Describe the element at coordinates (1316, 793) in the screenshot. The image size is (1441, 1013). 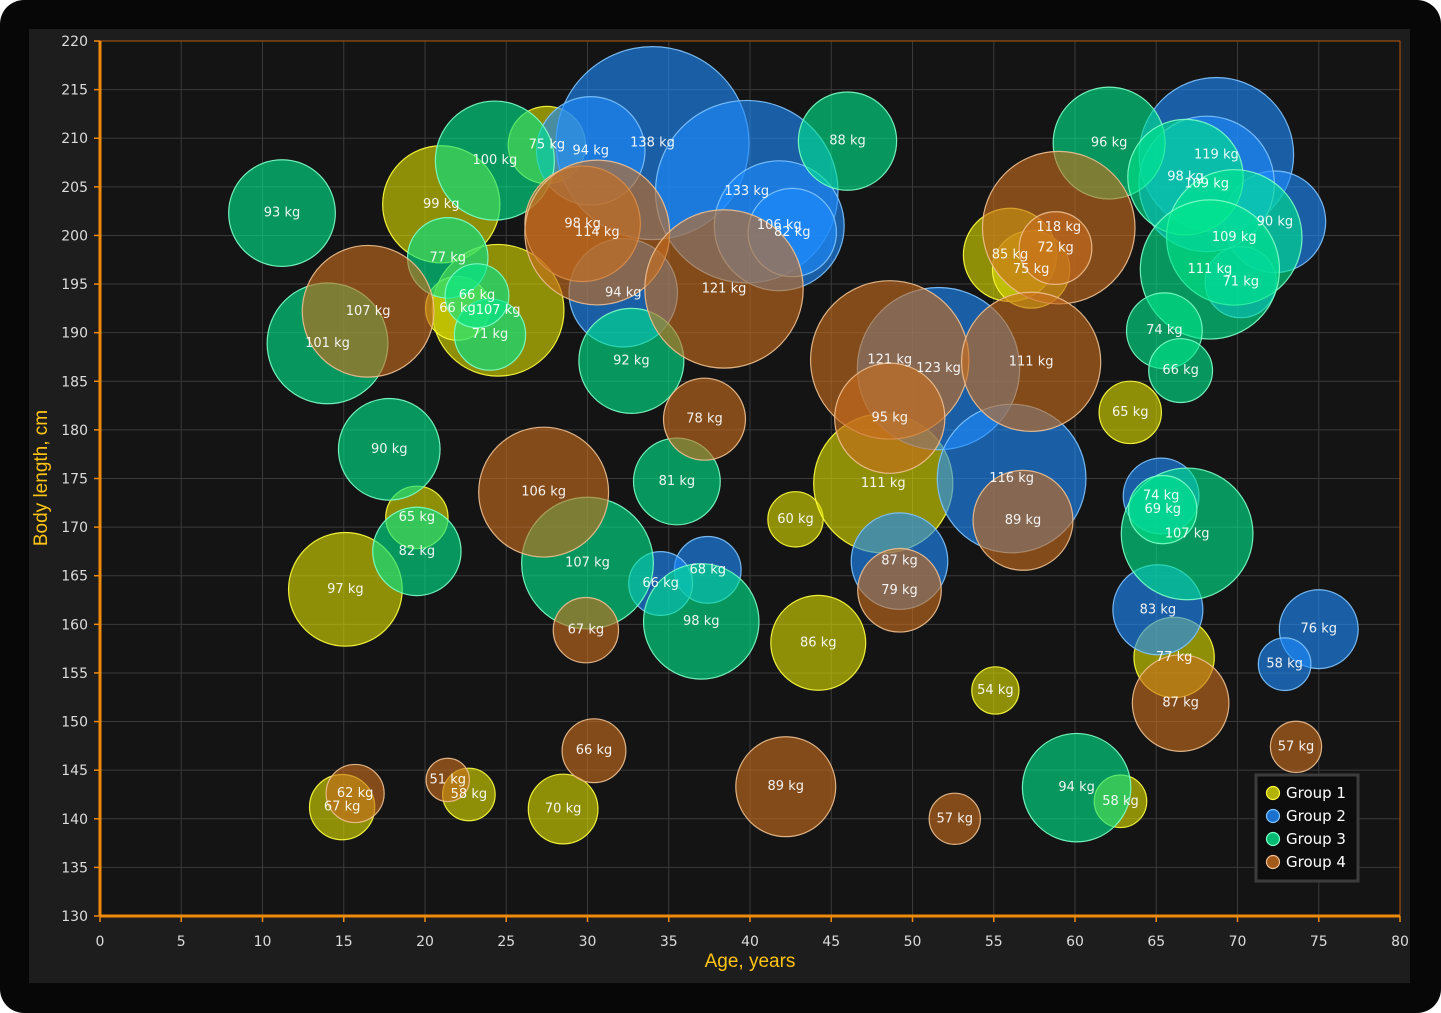
I see `legend-label: Group 1` at that location.